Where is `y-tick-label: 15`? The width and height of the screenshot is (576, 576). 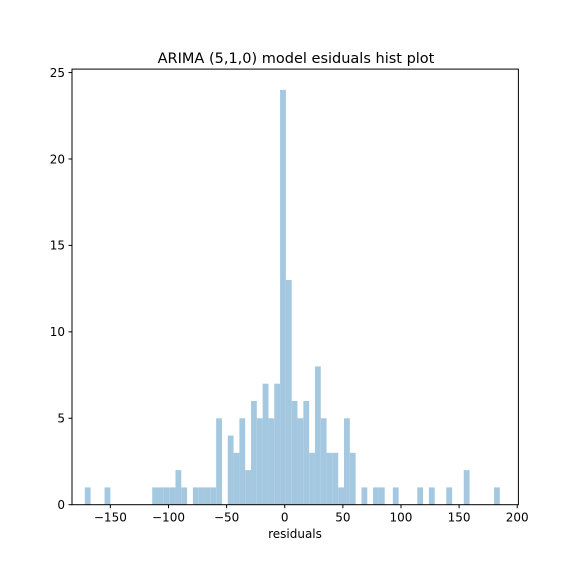 y-tick-label: 15 is located at coordinates (57, 246).